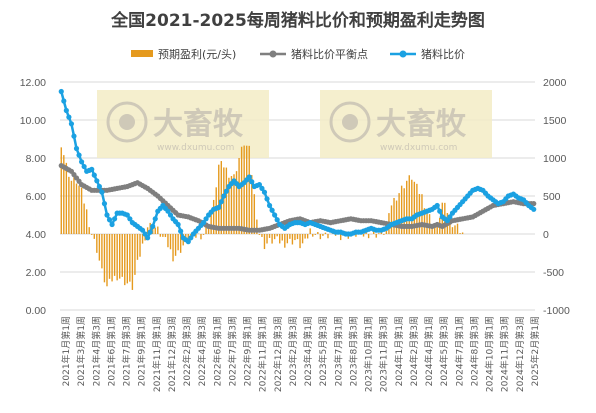 The height and width of the screenshot is (413, 596). I want to click on left-tick-label: 2.00, so click(36, 273).